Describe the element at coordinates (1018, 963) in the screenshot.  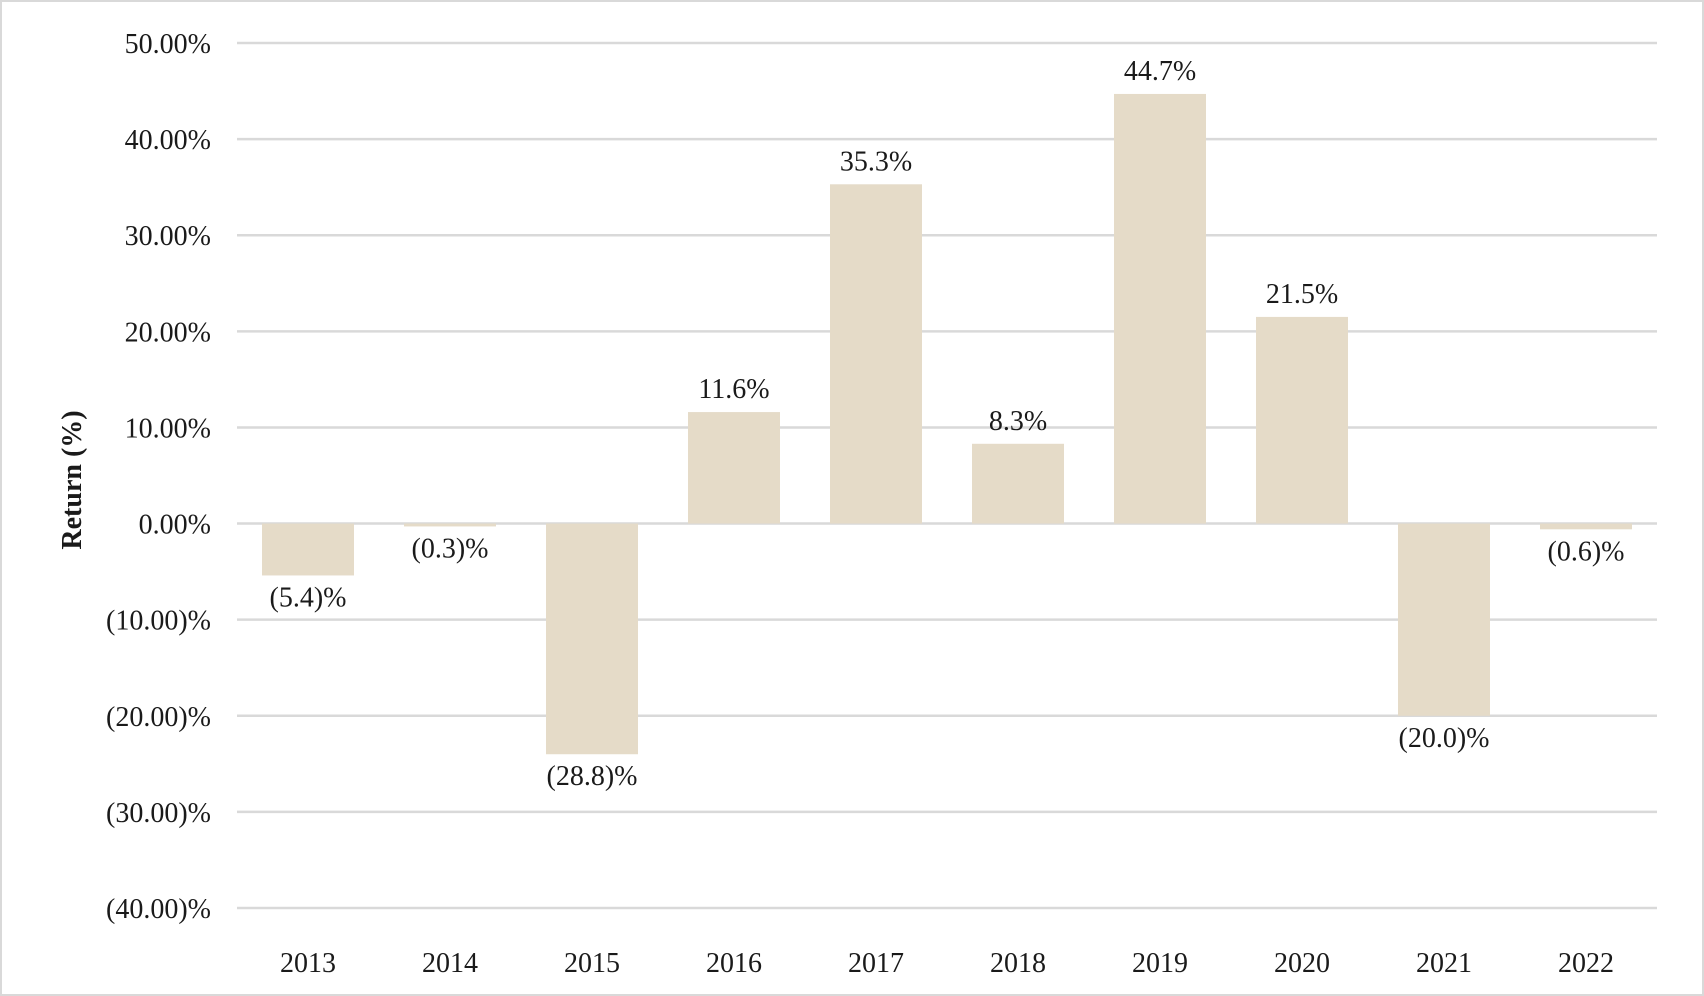
I see `x-tick-label: 2018` at that location.